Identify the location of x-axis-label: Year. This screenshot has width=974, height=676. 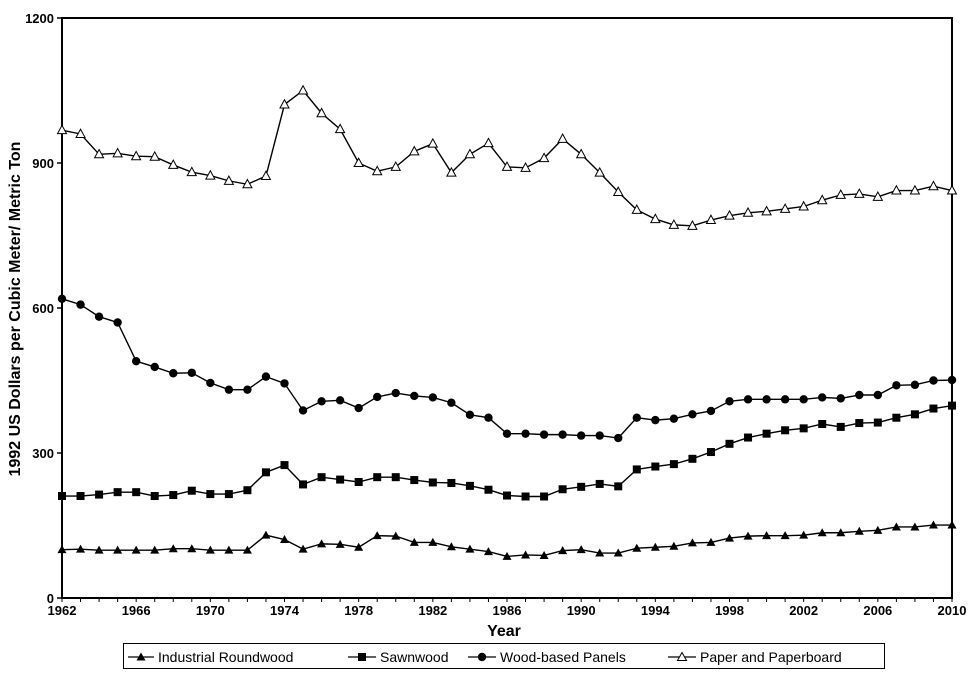
(504, 631).